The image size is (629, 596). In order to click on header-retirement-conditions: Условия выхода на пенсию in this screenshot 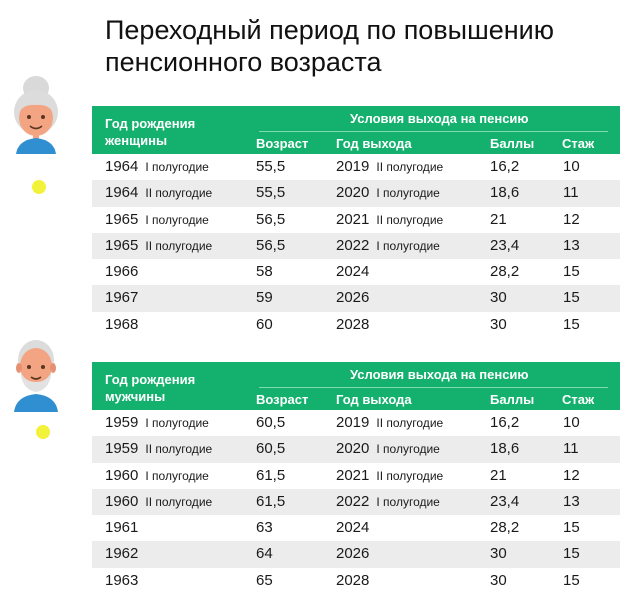, I will do `click(439, 118)`.